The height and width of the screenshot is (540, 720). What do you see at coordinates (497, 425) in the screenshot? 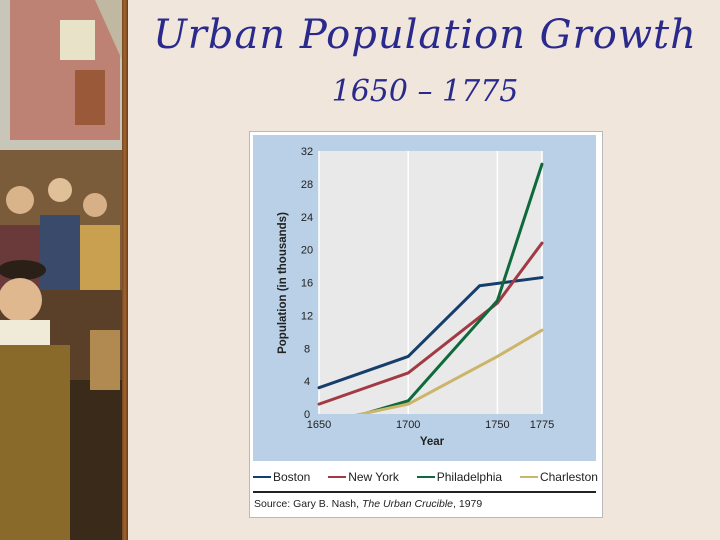
I see `x-tick-label: 1750` at bounding box center [497, 425].